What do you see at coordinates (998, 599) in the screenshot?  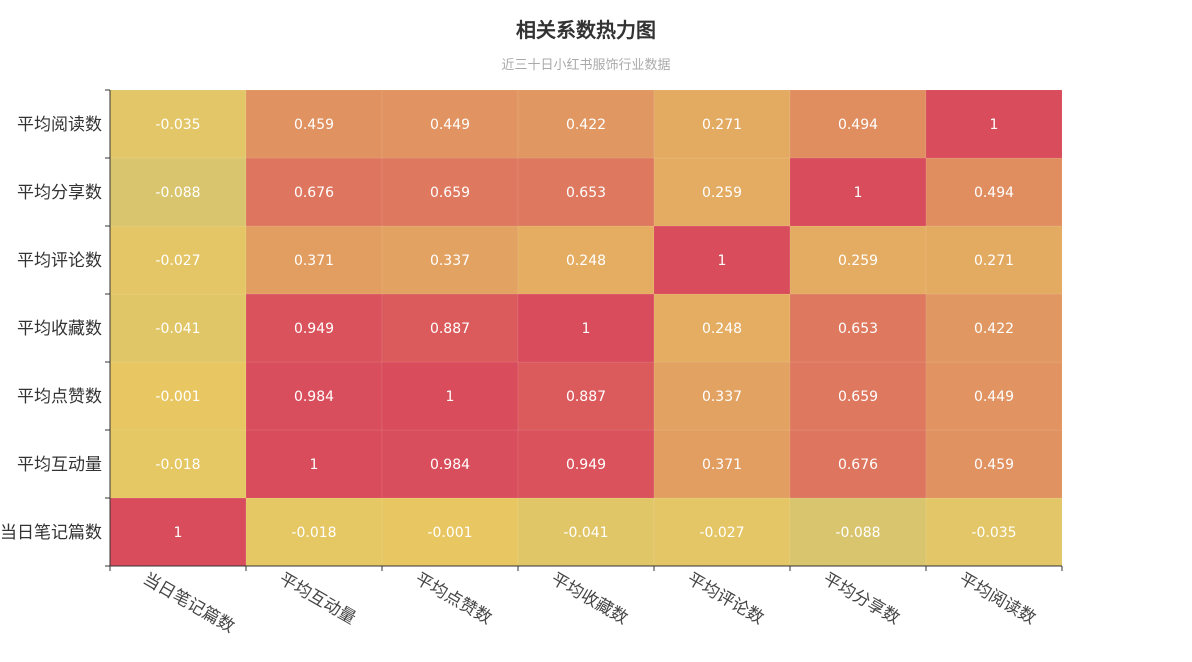 I see `x-tick-label: 平均阅读数` at bounding box center [998, 599].